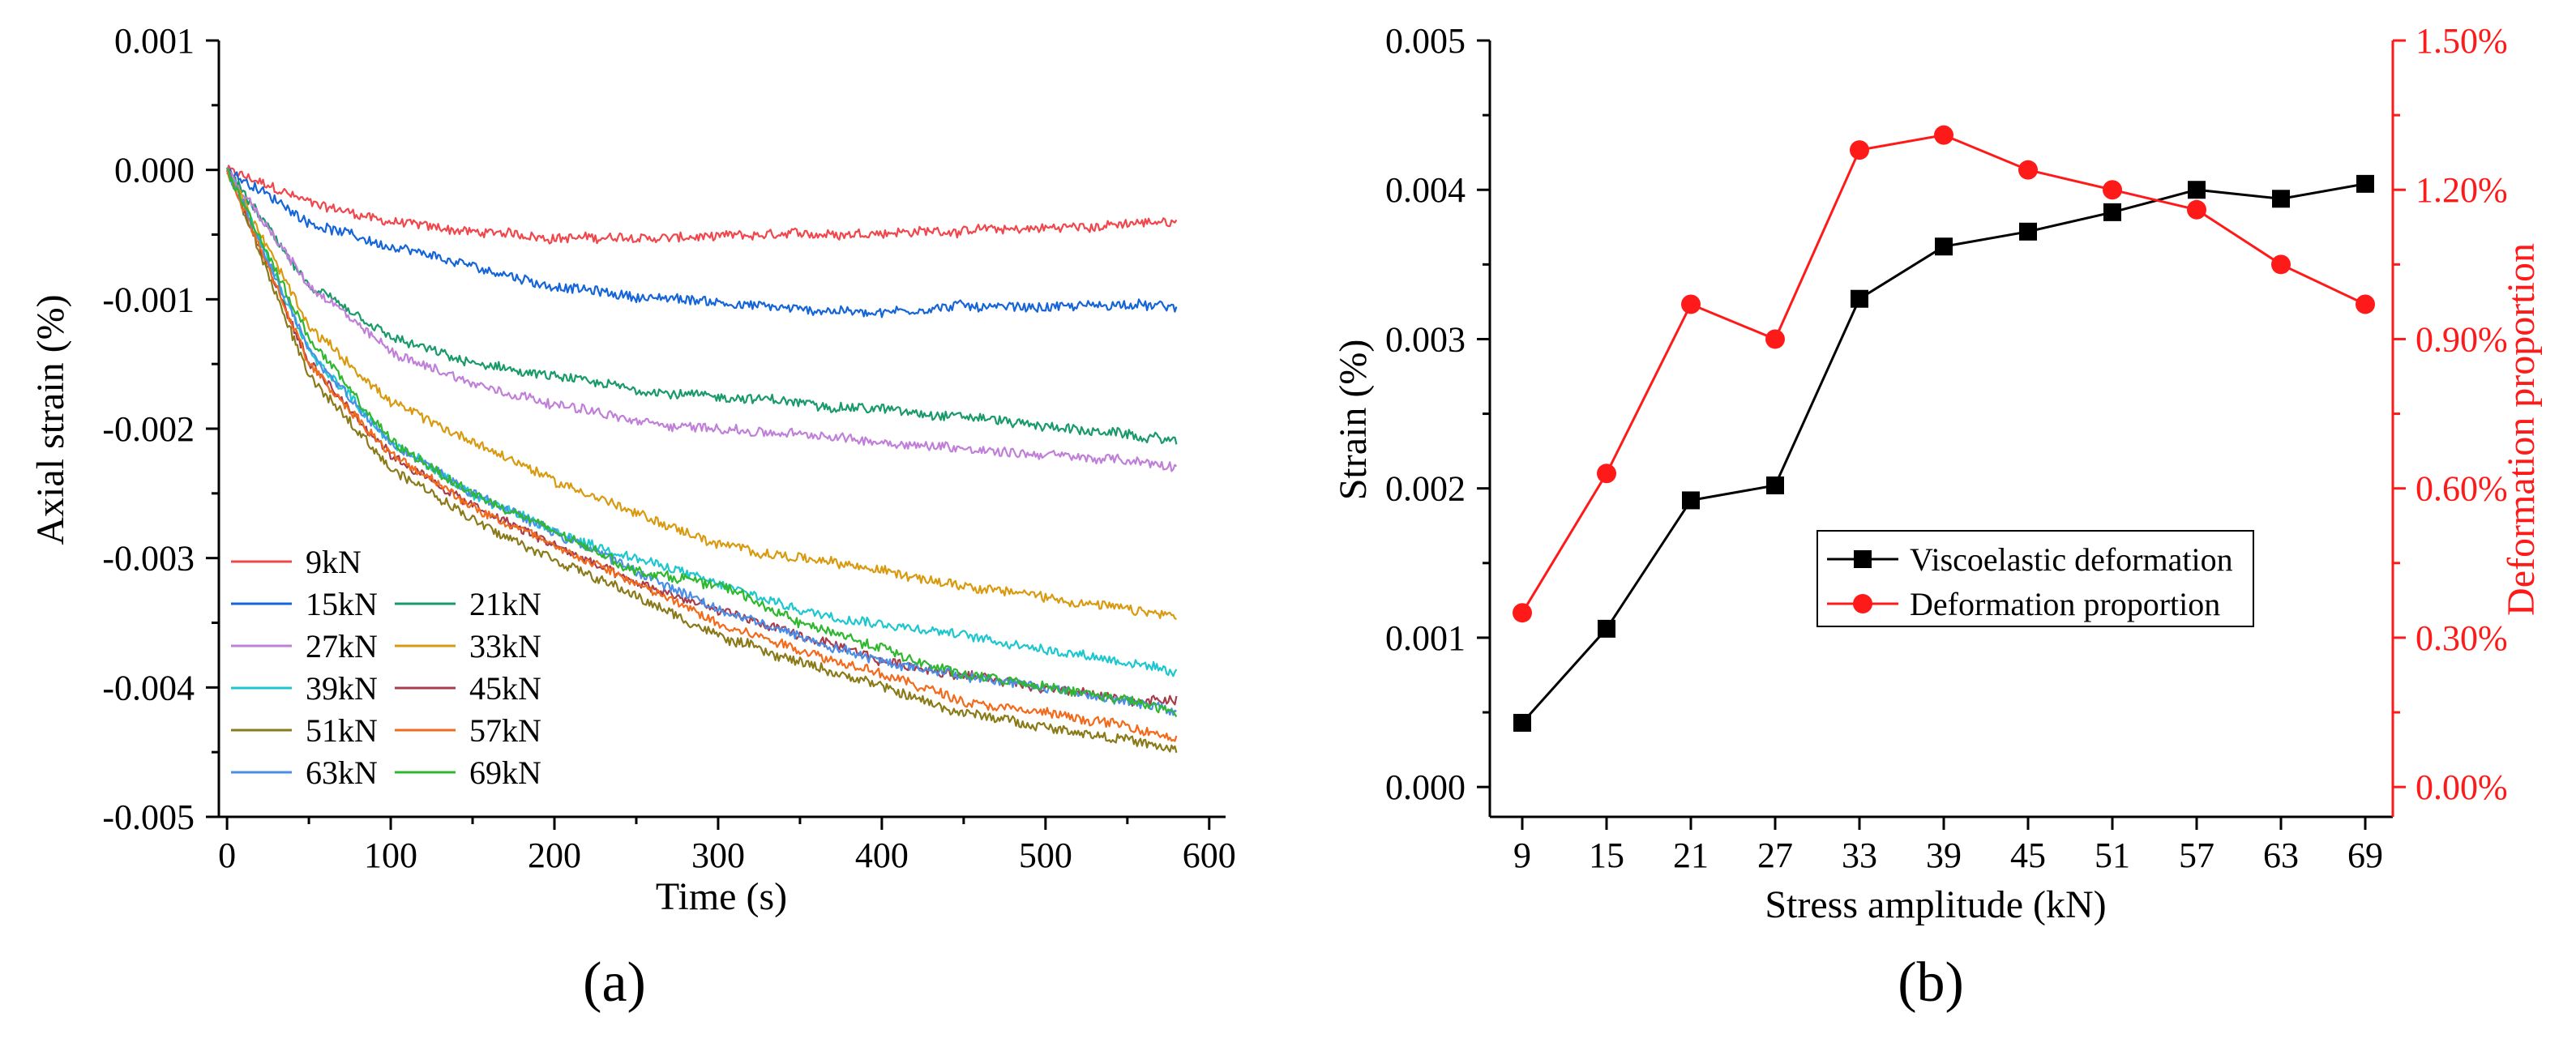  Describe the element at coordinates (227, 855) in the screenshot. I see `x-tick-label-a: 0` at that location.